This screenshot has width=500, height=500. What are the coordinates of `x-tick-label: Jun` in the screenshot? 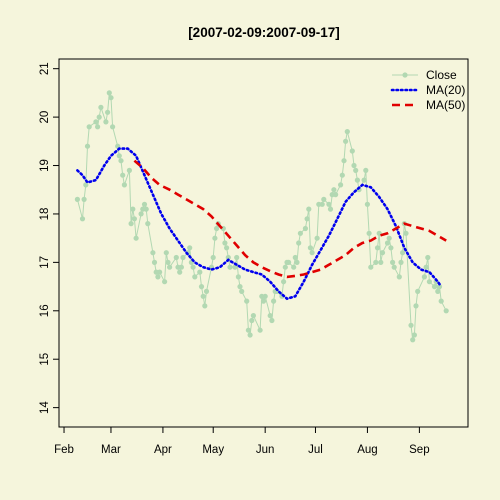 It's located at (265, 450).